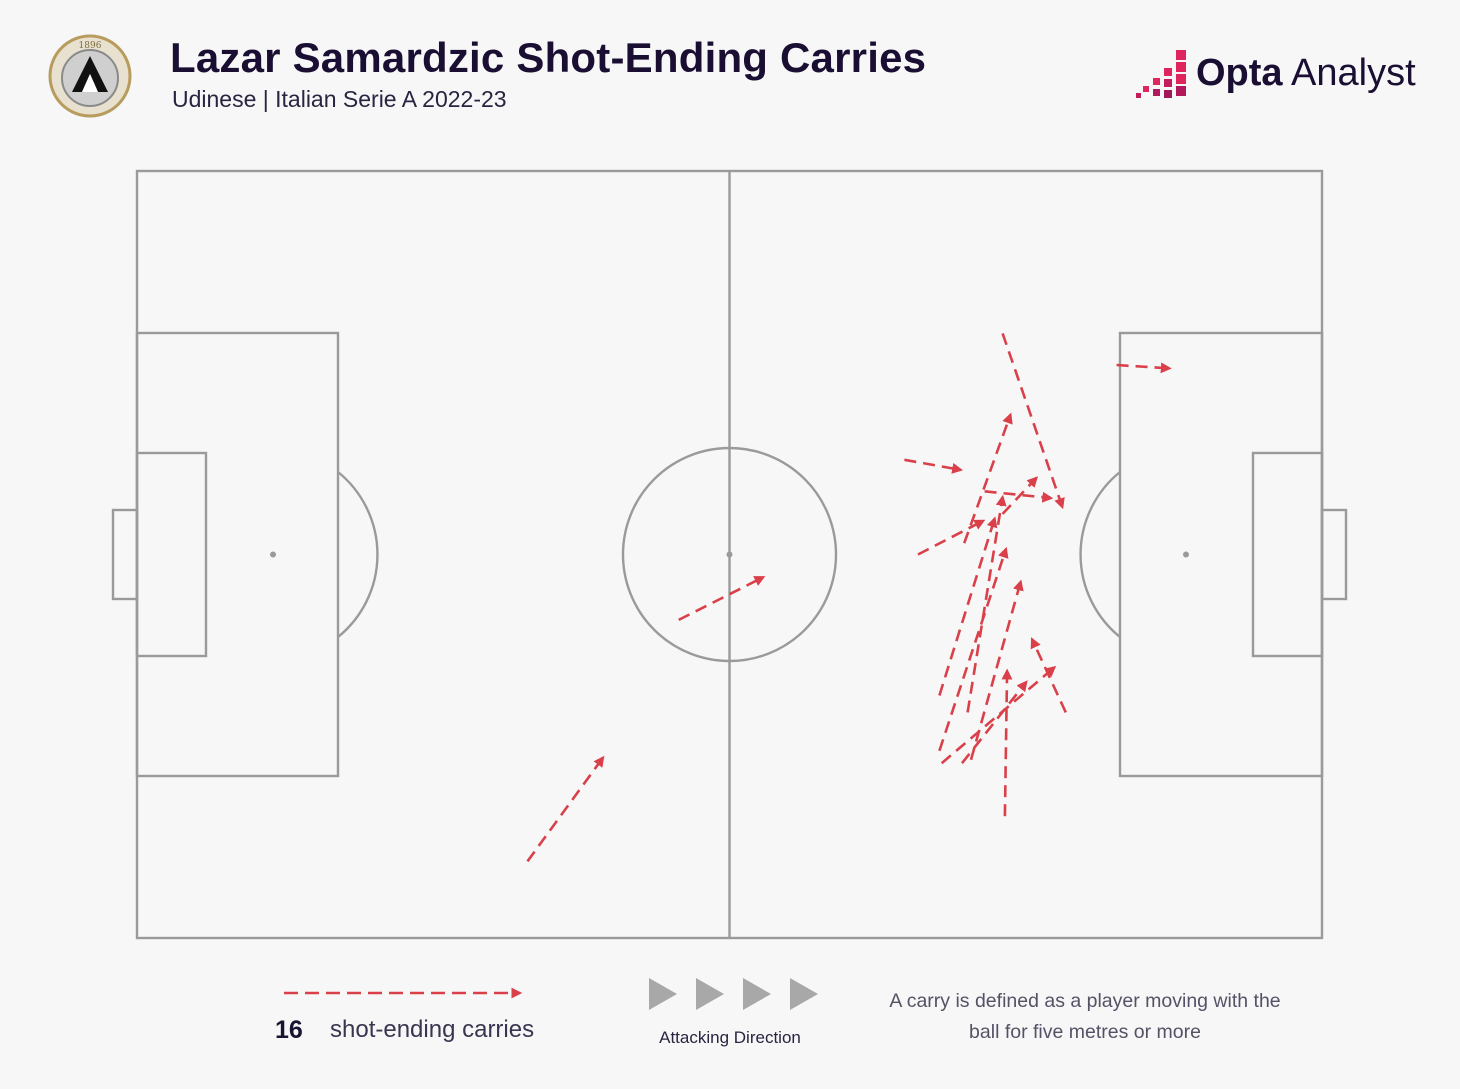 The image size is (1460, 1089). Describe the element at coordinates (358, 554) in the screenshot. I see `left-penalty-arc` at that location.